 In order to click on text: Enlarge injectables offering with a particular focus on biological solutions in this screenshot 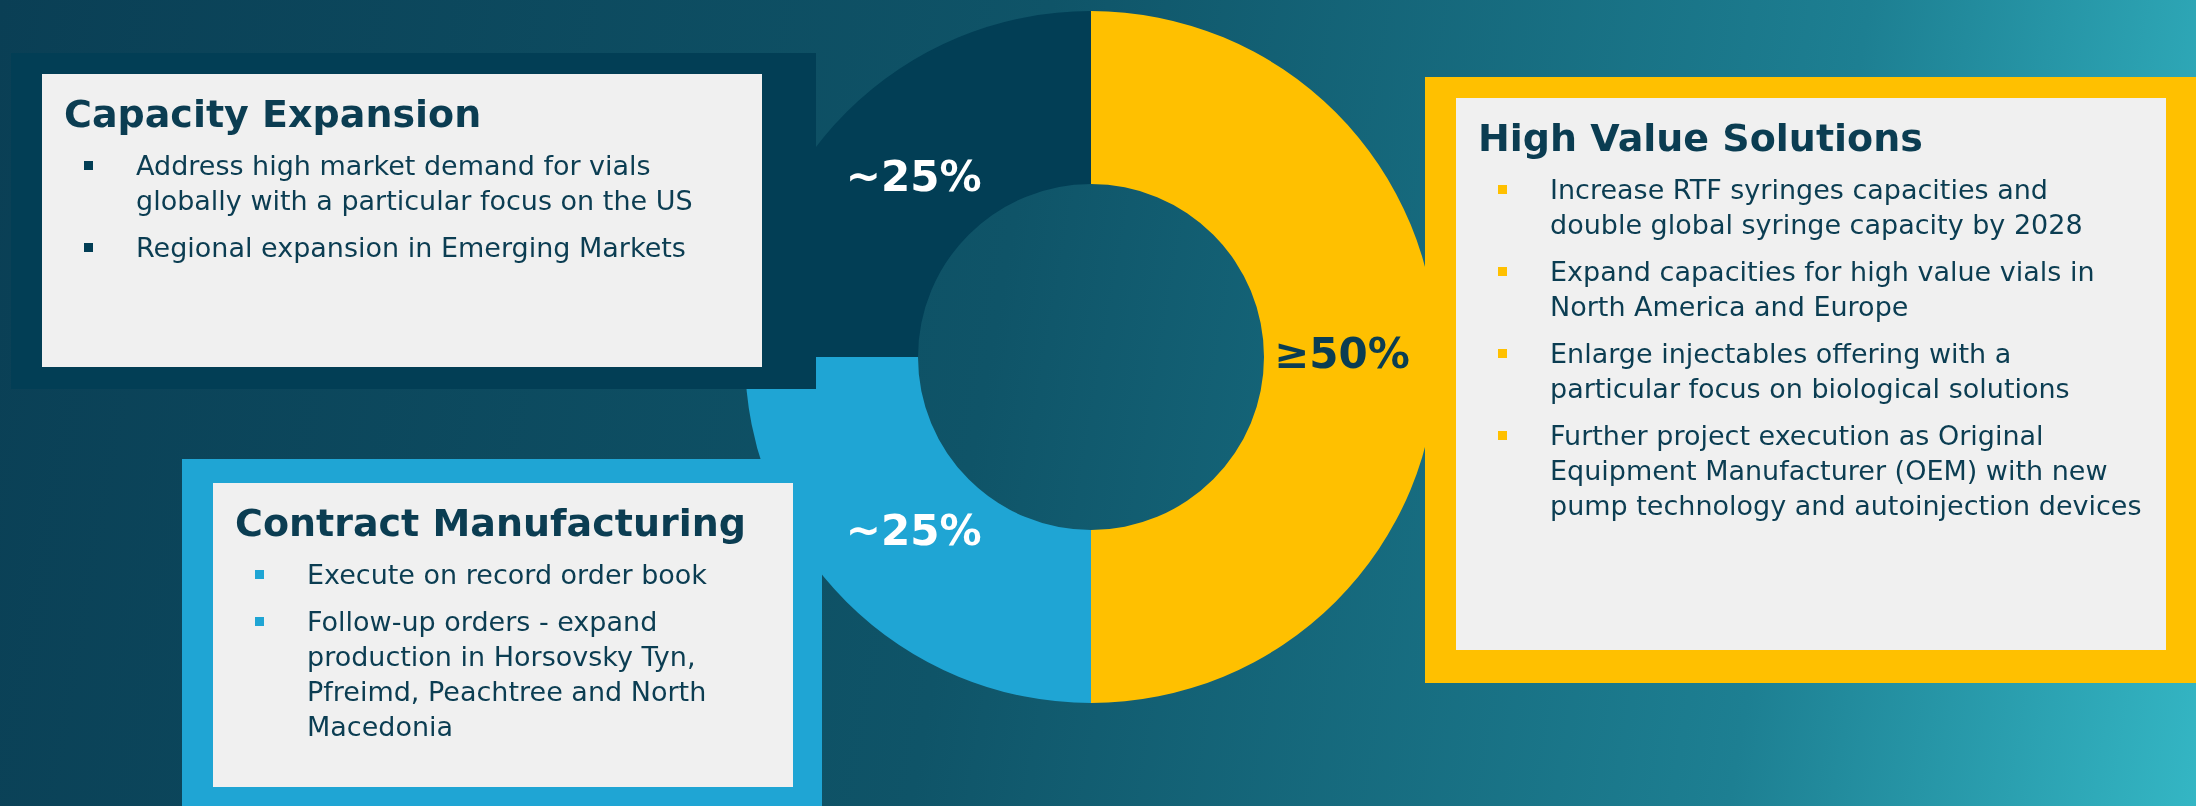, I will do `click(1810, 371)`.